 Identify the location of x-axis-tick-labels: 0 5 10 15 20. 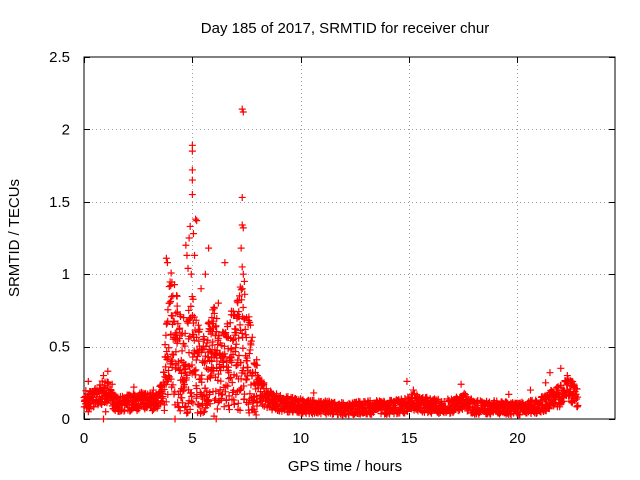
(303, 438).